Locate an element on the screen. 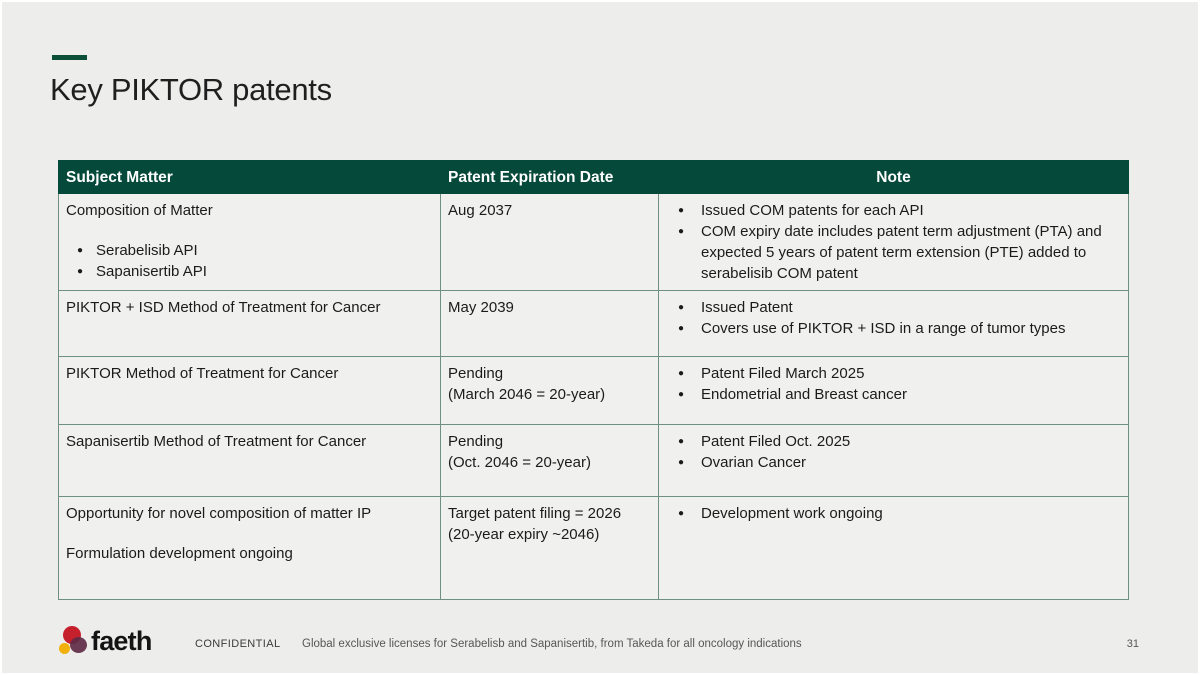  cell-expiration: Pending (March 2046 = 20-year) is located at coordinates (549, 390).